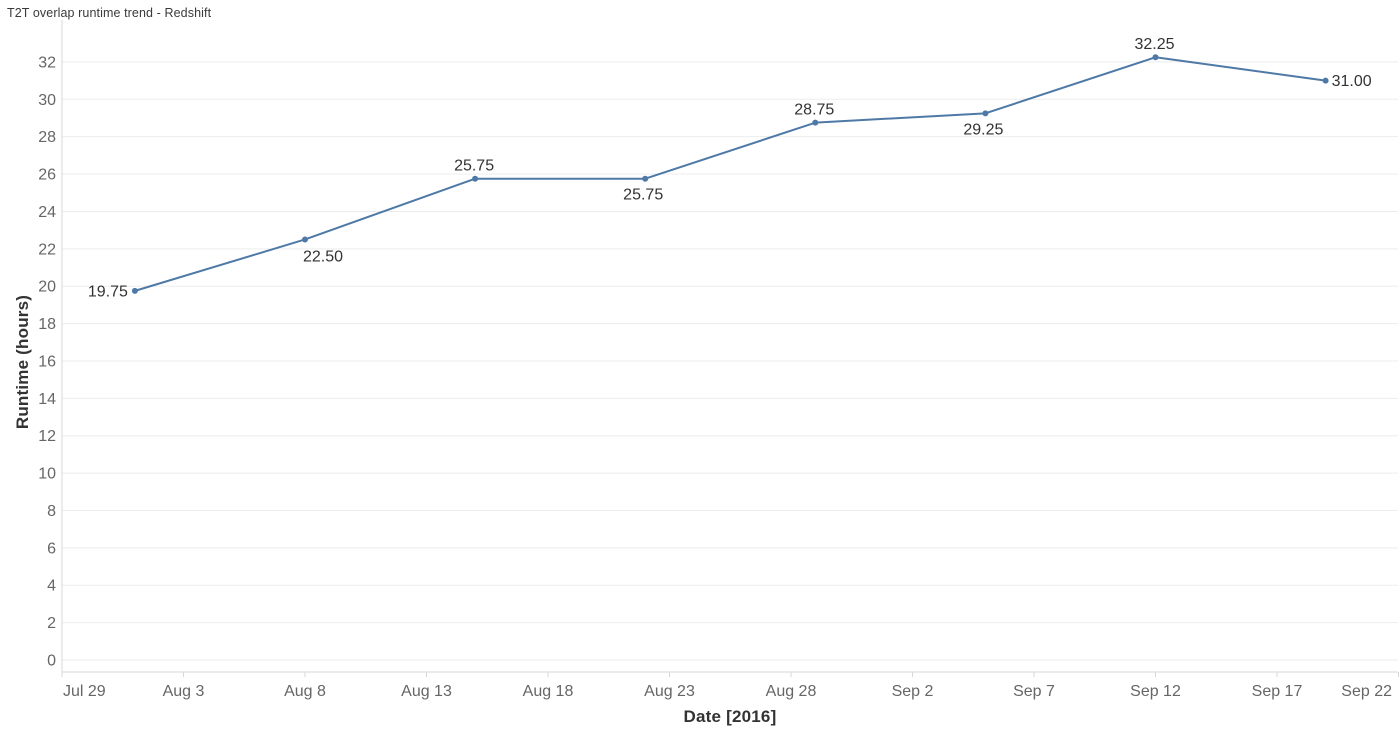 The width and height of the screenshot is (1400, 732). What do you see at coordinates (51, 661) in the screenshot?
I see `y-tick-label: 0` at bounding box center [51, 661].